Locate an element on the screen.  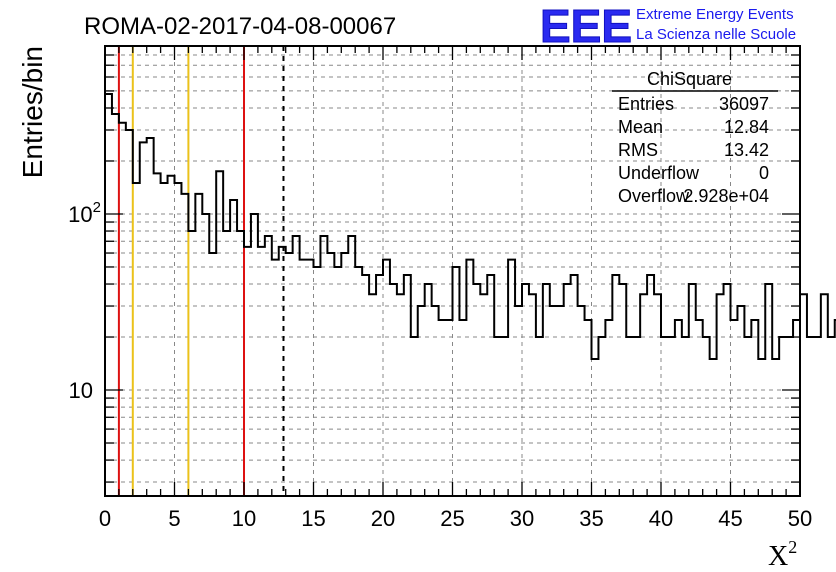
x-tick-label: 30 is located at coordinates (522, 518).